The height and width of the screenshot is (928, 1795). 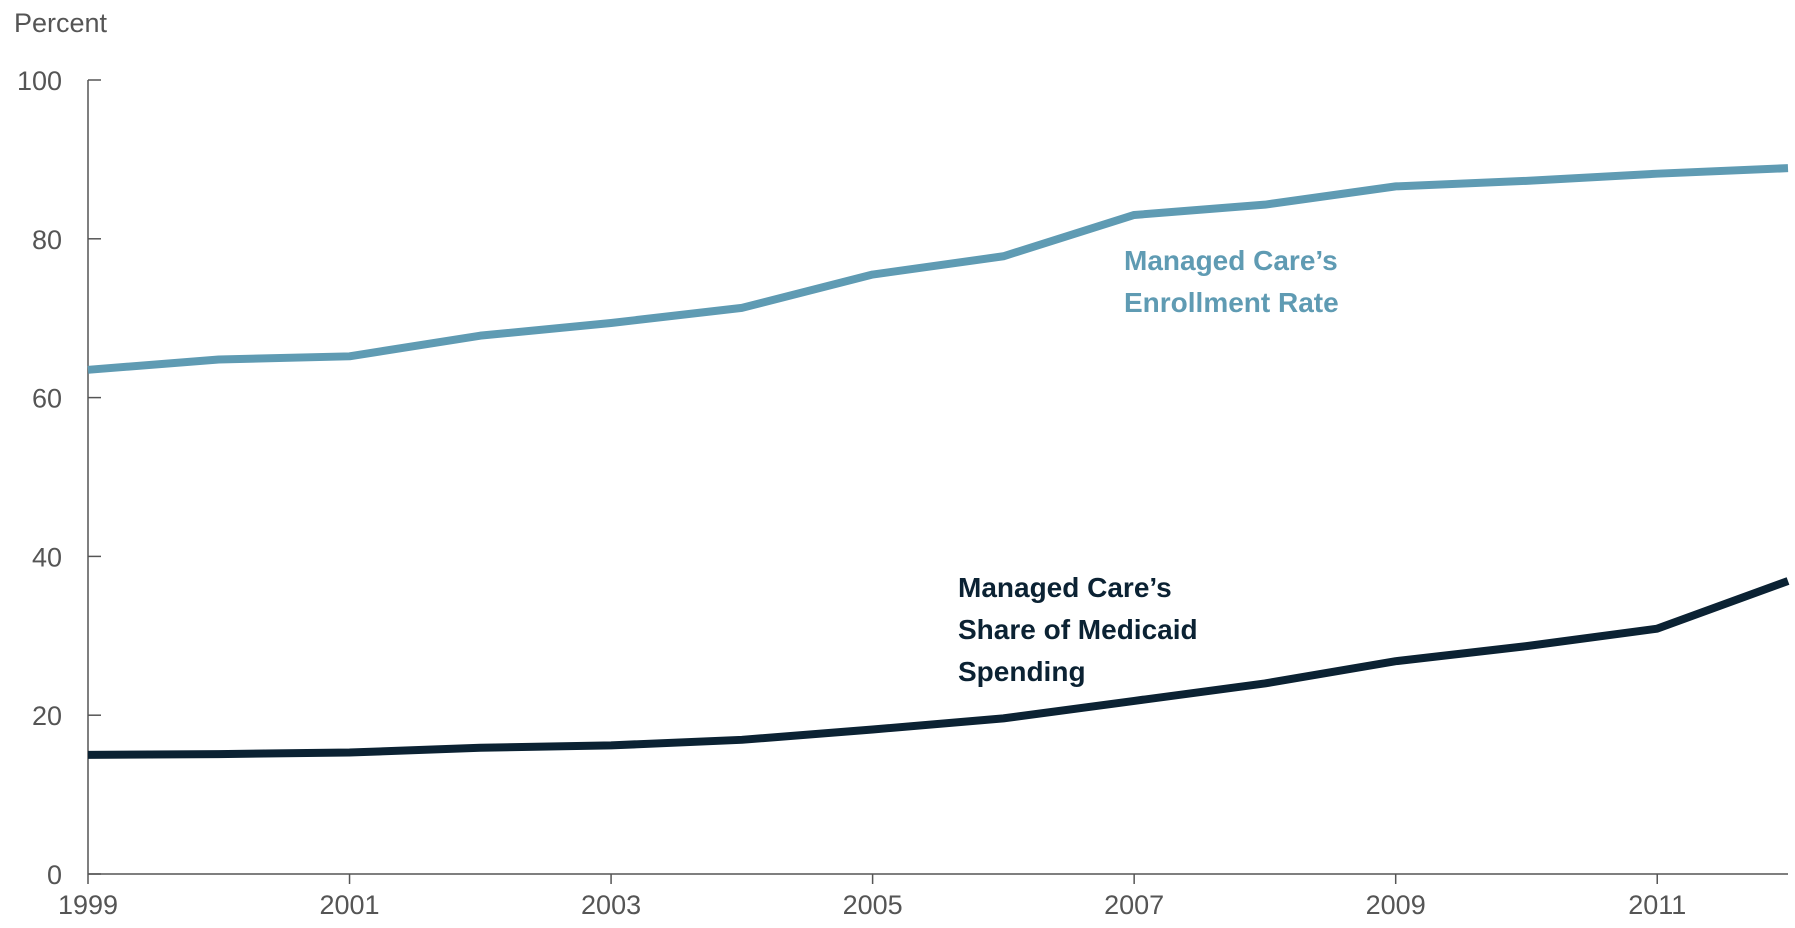 What do you see at coordinates (1078, 629) in the screenshot?
I see `annotation: Share of Medicaid` at bounding box center [1078, 629].